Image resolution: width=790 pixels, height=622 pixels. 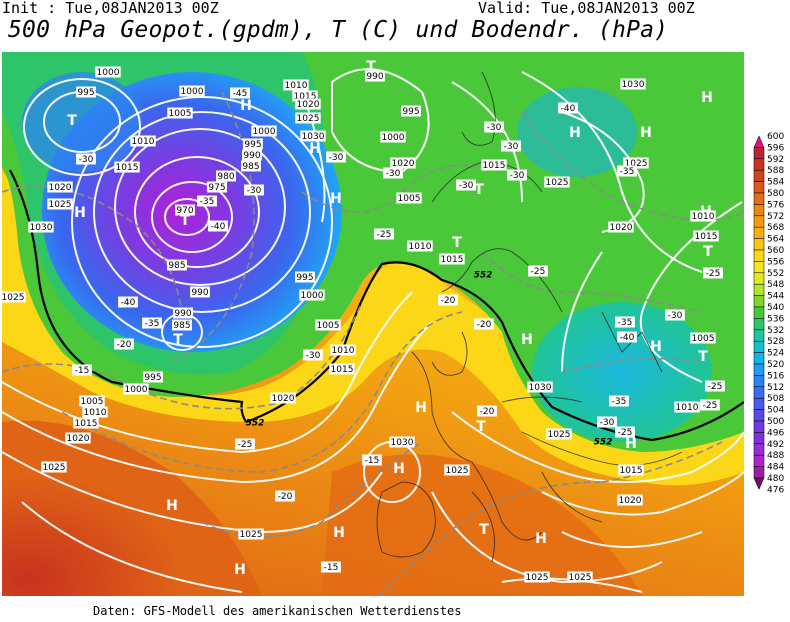 I want to click on legend-label: 488, so click(x=775, y=456).